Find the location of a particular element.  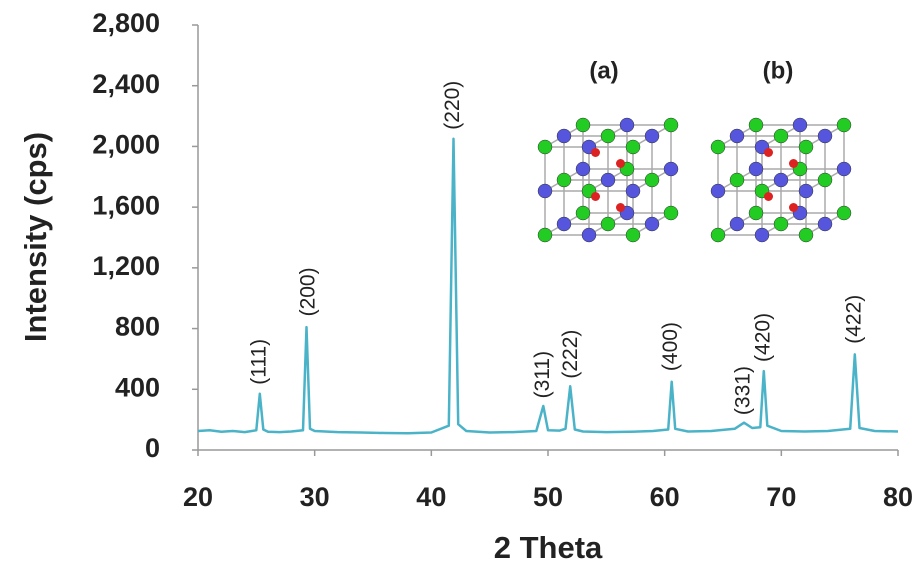

x-tick-label: 40 is located at coordinates (431, 497).